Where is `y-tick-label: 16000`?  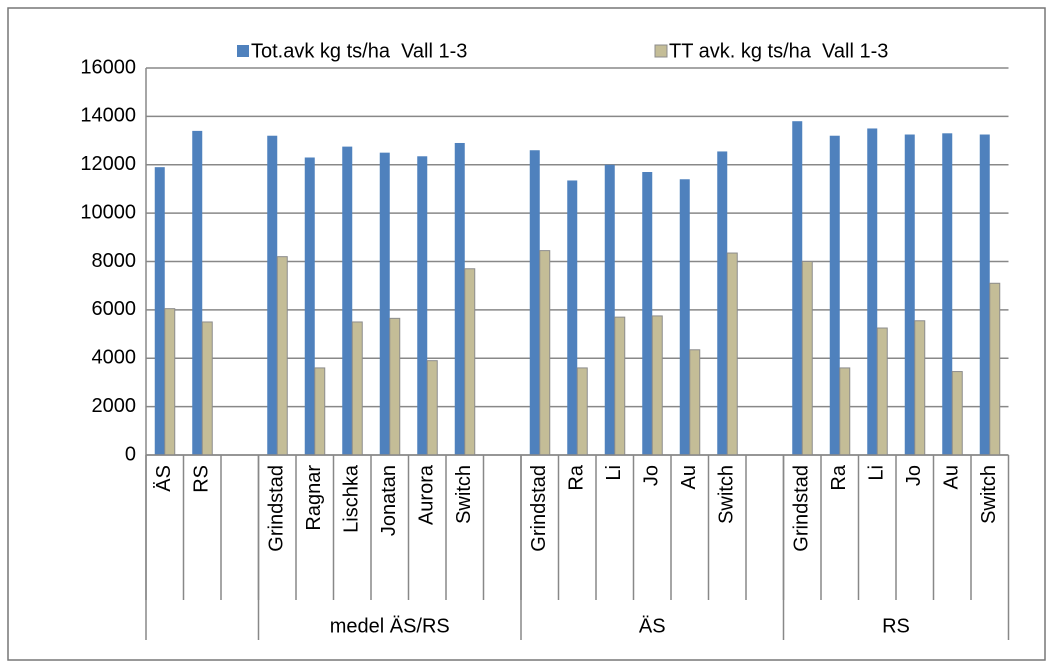 y-tick-label: 16000 is located at coordinates (108, 67).